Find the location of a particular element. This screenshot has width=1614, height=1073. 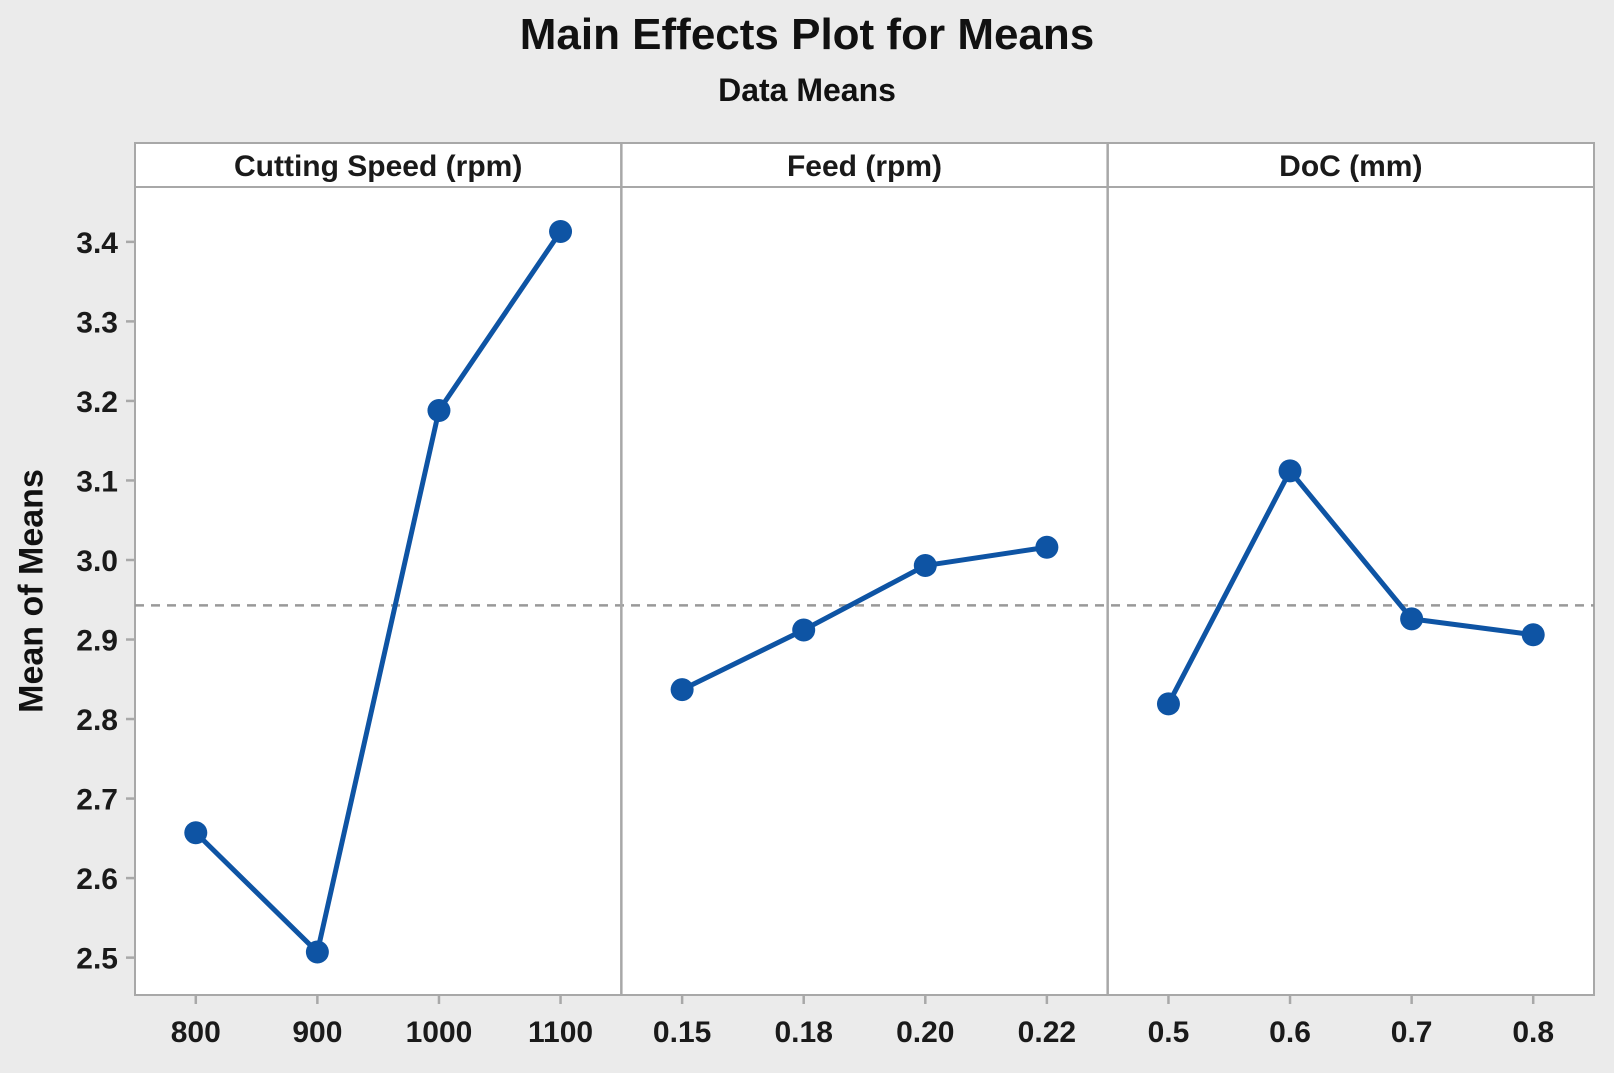

x-tick-label: 1000 is located at coordinates (439, 1032).